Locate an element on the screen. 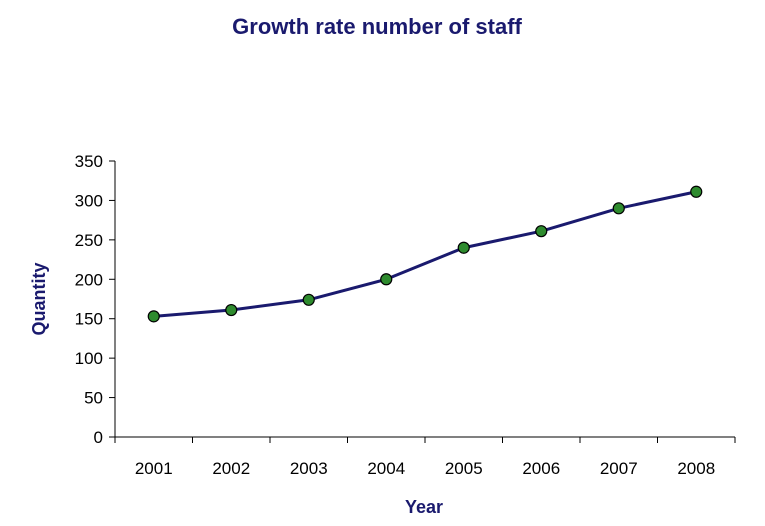 The height and width of the screenshot is (526, 765). y-tick-label: 150 is located at coordinates (89, 319).